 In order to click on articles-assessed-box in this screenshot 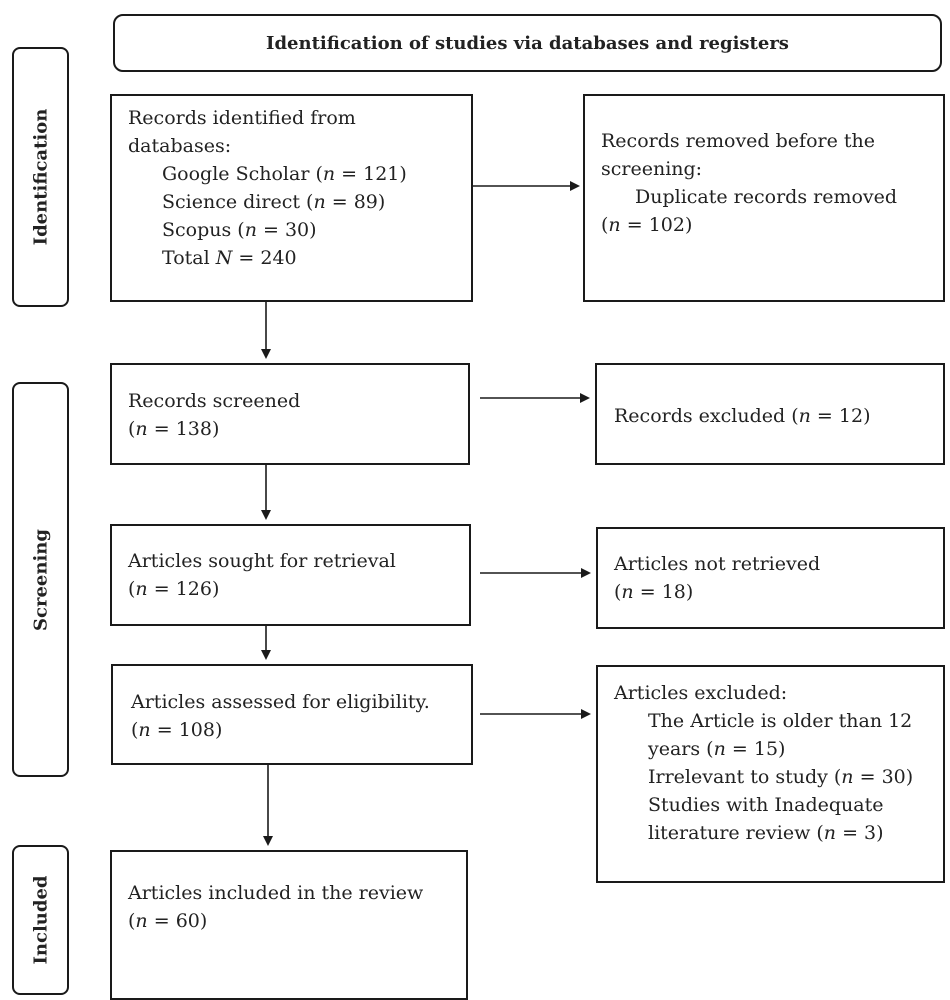, I will do `click(292, 714)`.